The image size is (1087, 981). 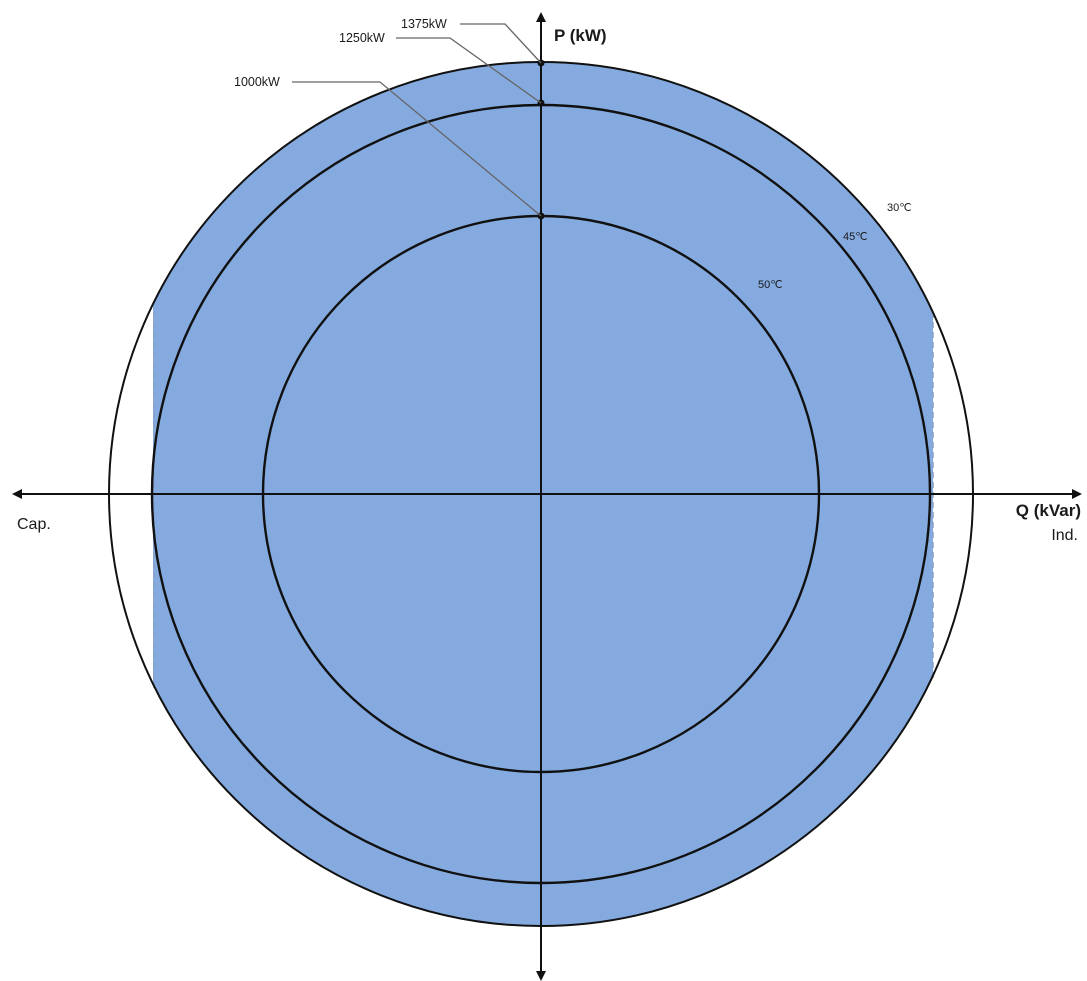 What do you see at coordinates (770, 285) in the screenshot?
I see `label-50c: 50℃` at bounding box center [770, 285].